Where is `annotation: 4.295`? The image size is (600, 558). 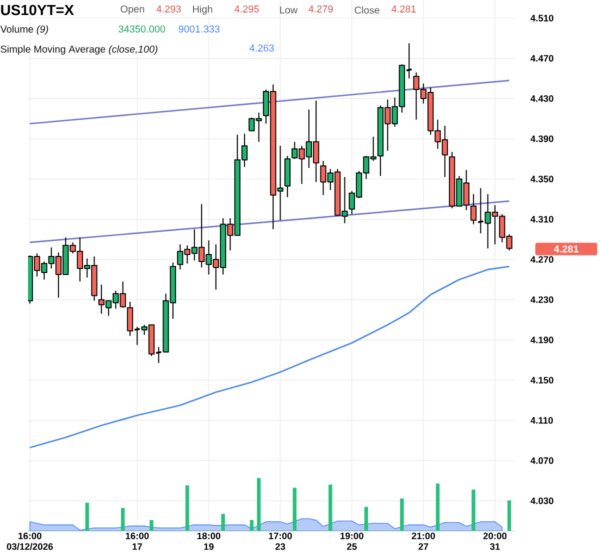 annotation: 4.295 is located at coordinates (246, 9).